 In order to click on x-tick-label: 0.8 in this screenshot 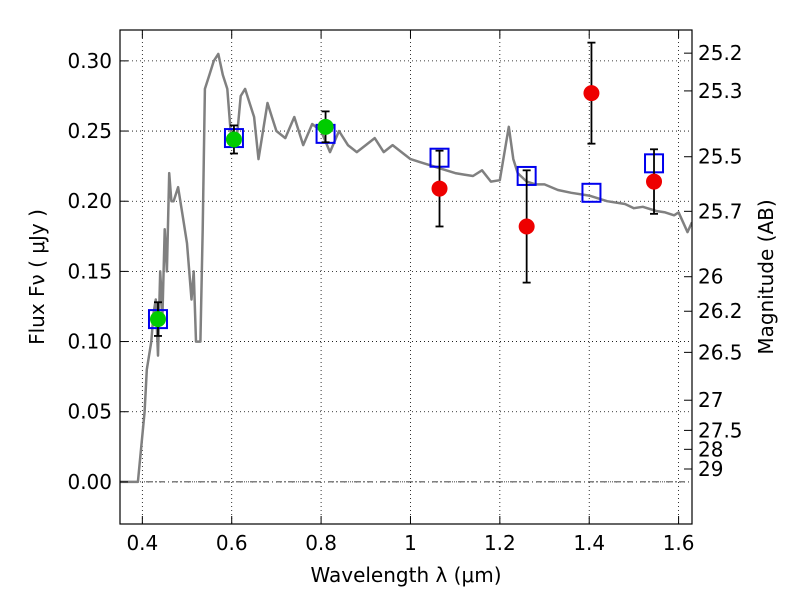, I will do `click(321, 543)`.